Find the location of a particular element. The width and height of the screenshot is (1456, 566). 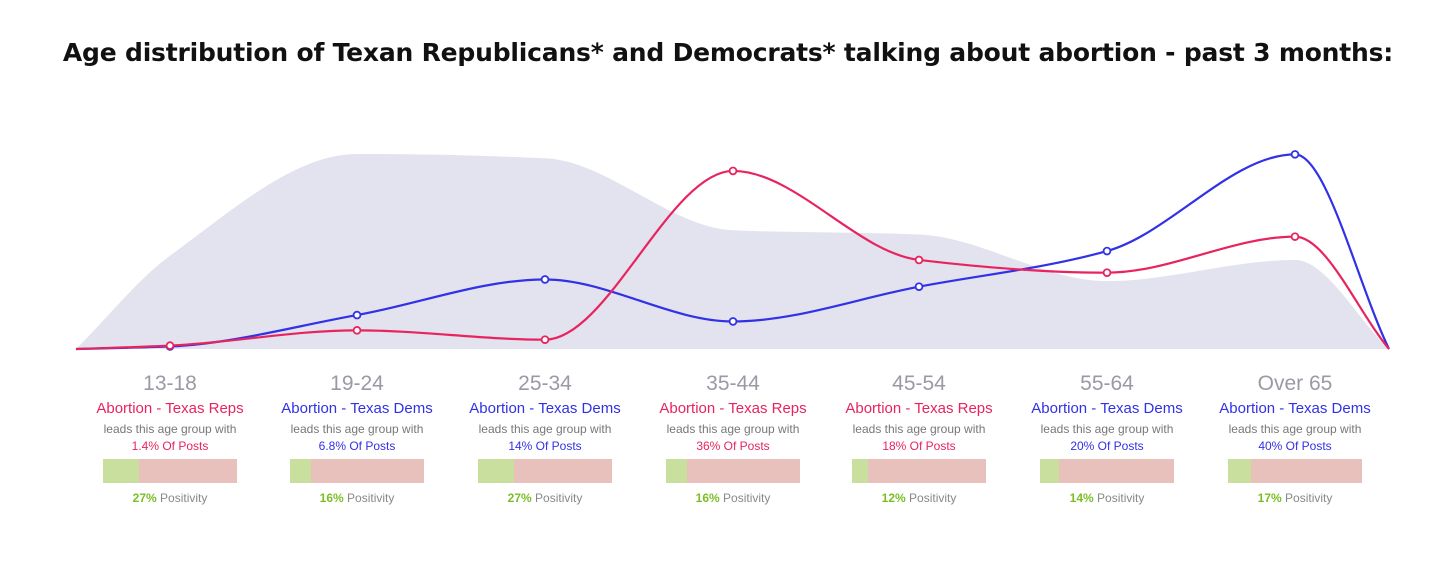

positivity-text: 17% Positivity is located at coordinates (1295, 498).